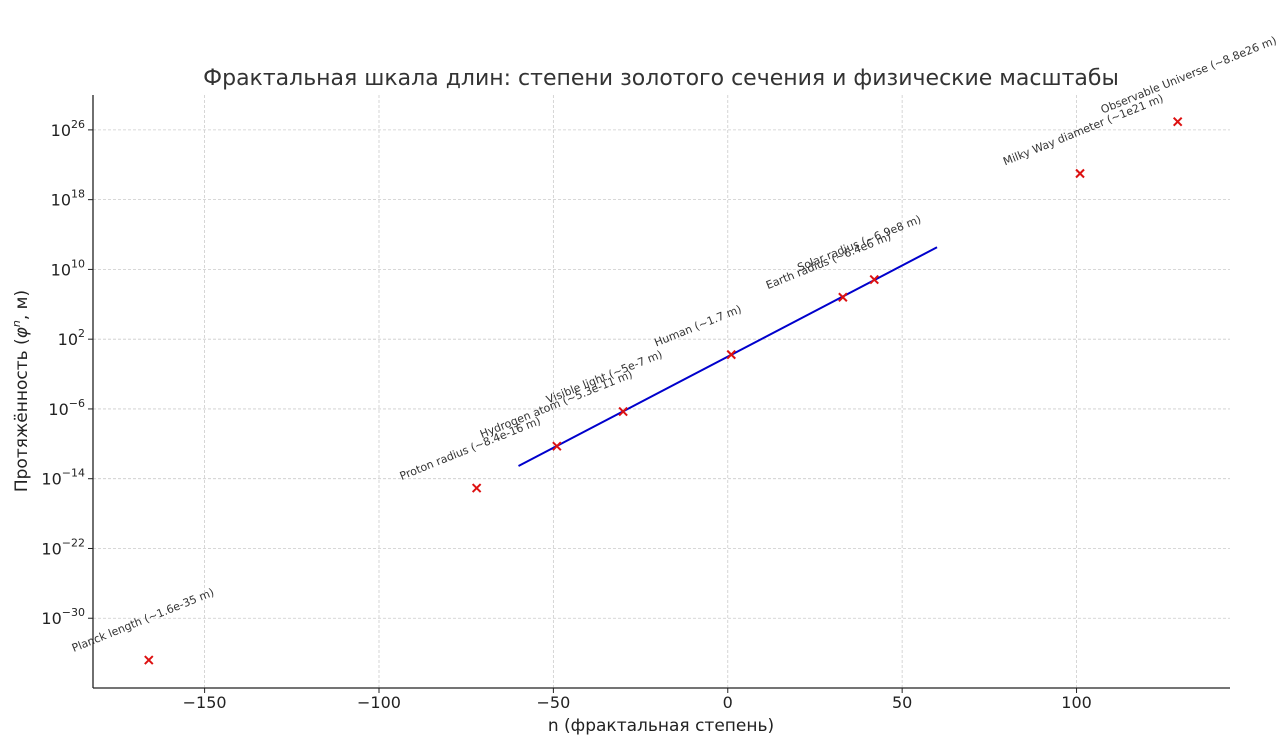 This screenshot has width=1280, height=745. I want to click on point-label: Observable Universe (~8.8e26 m), so click(1189, 75).